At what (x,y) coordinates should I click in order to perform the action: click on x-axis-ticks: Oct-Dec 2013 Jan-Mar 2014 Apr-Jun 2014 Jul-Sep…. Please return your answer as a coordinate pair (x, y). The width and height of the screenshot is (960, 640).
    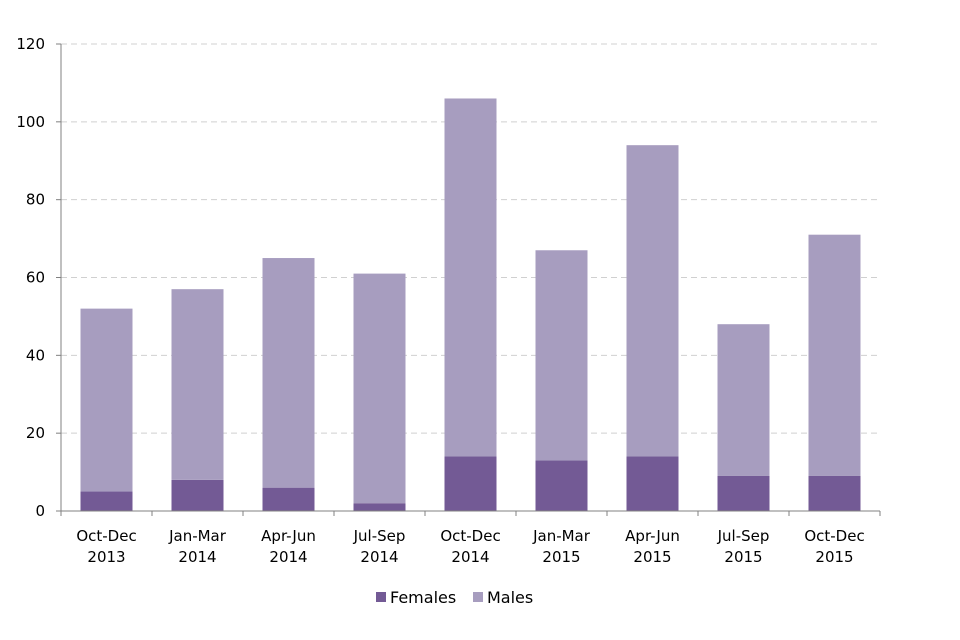
    Looking at the image, I should click on (470, 538).